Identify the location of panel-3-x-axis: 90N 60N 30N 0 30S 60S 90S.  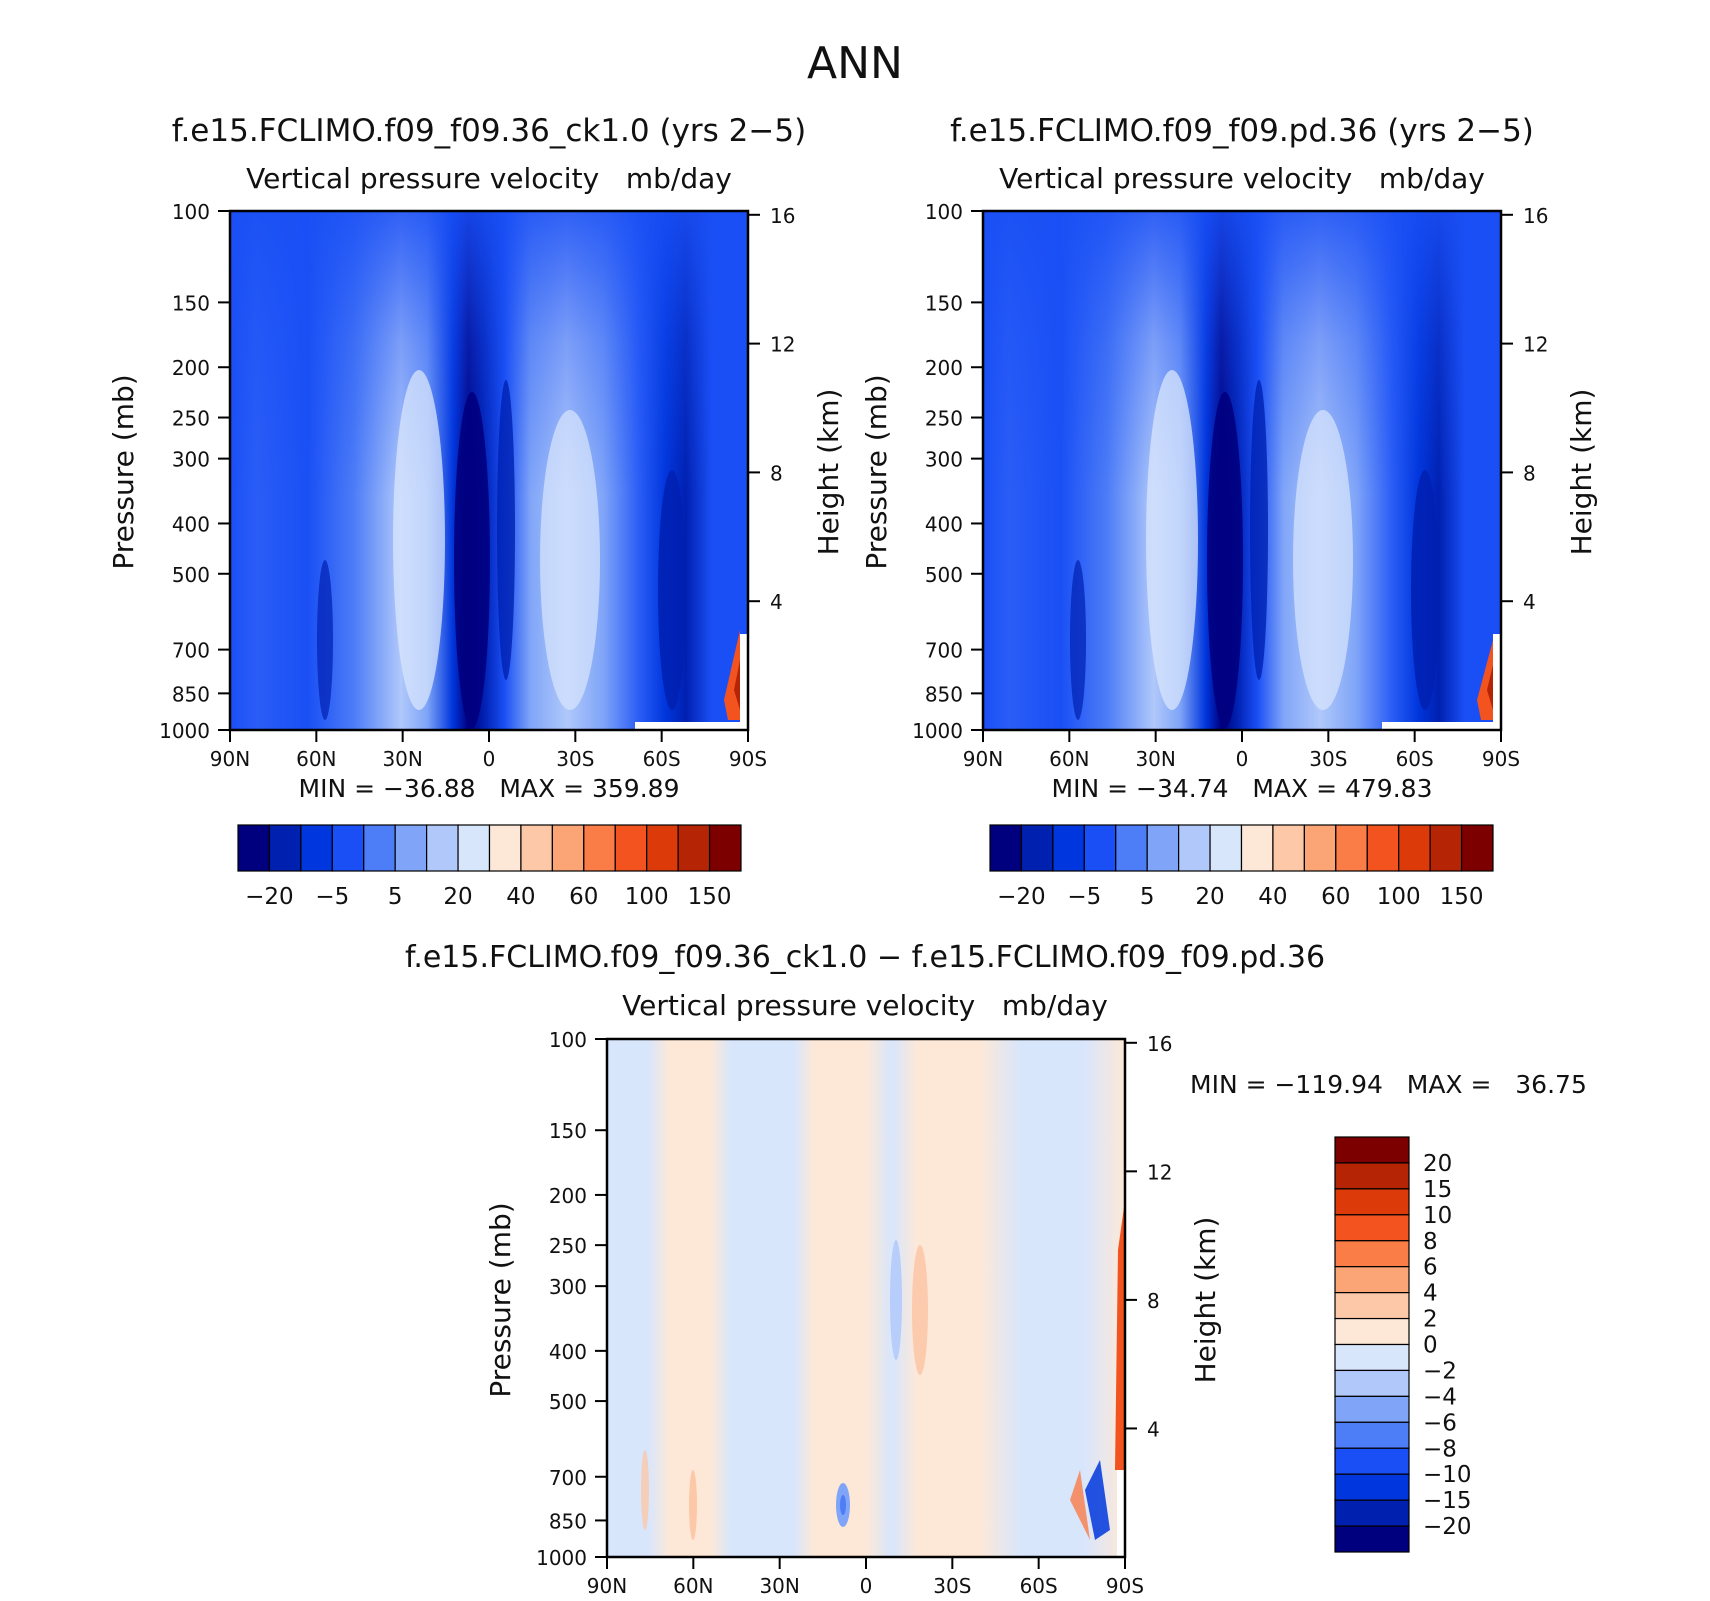
(865, 1577).